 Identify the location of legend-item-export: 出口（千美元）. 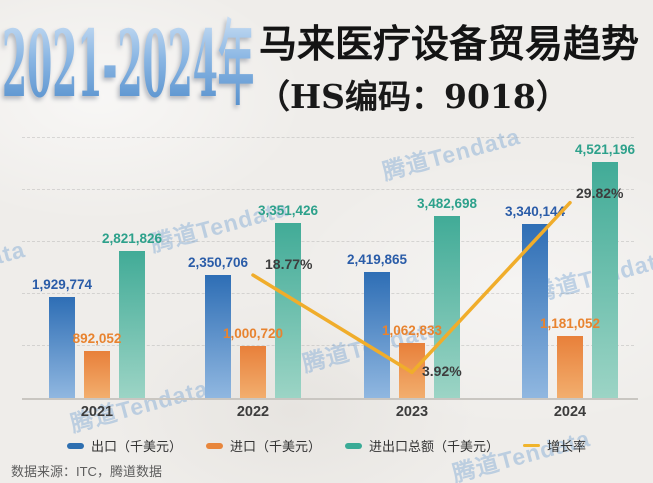
(124, 445).